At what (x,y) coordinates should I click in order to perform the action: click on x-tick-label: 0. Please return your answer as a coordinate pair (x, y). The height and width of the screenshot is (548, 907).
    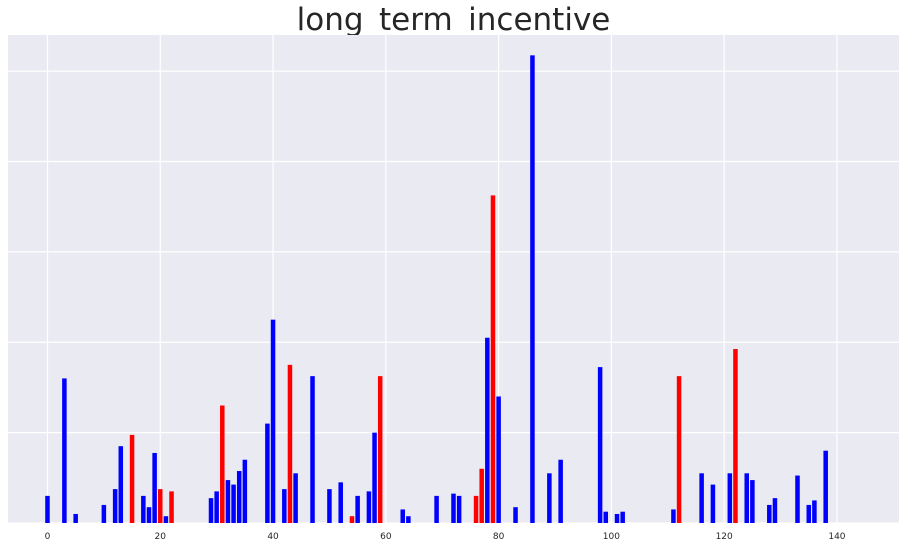
    Looking at the image, I should click on (48, 537).